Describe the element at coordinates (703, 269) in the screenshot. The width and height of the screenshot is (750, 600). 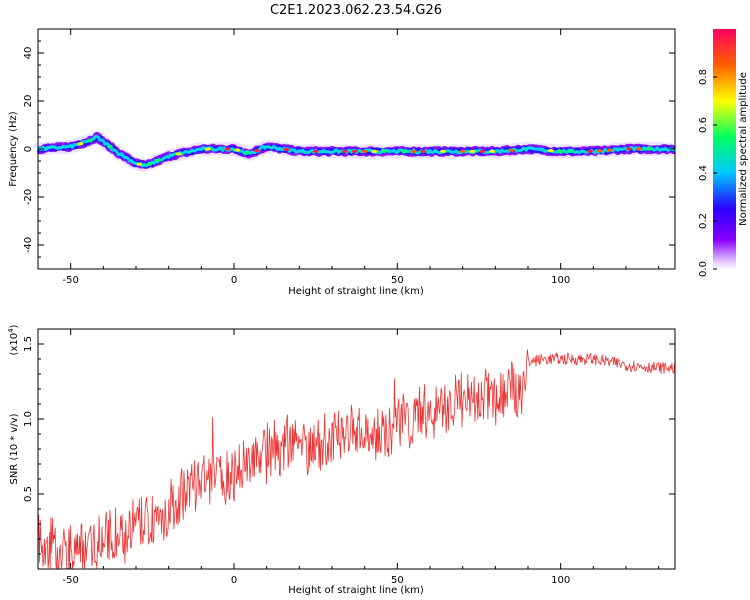
I see `colorbar-tick-label: 0.0` at that location.